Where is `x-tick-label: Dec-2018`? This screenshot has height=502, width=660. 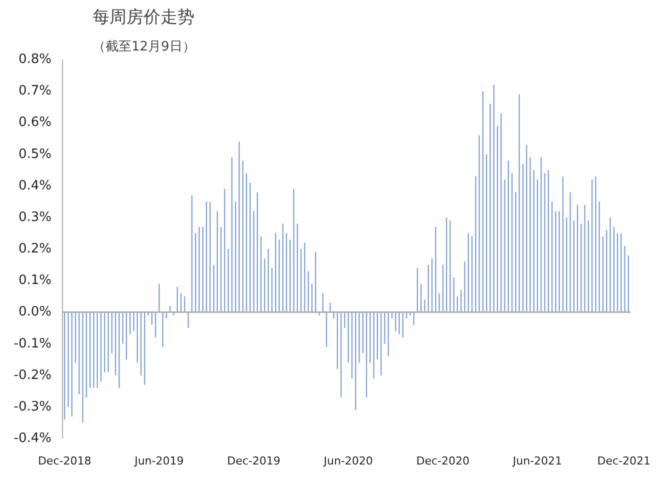 x-tick-label: Dec-2018 is located at coordinates (65, 461).